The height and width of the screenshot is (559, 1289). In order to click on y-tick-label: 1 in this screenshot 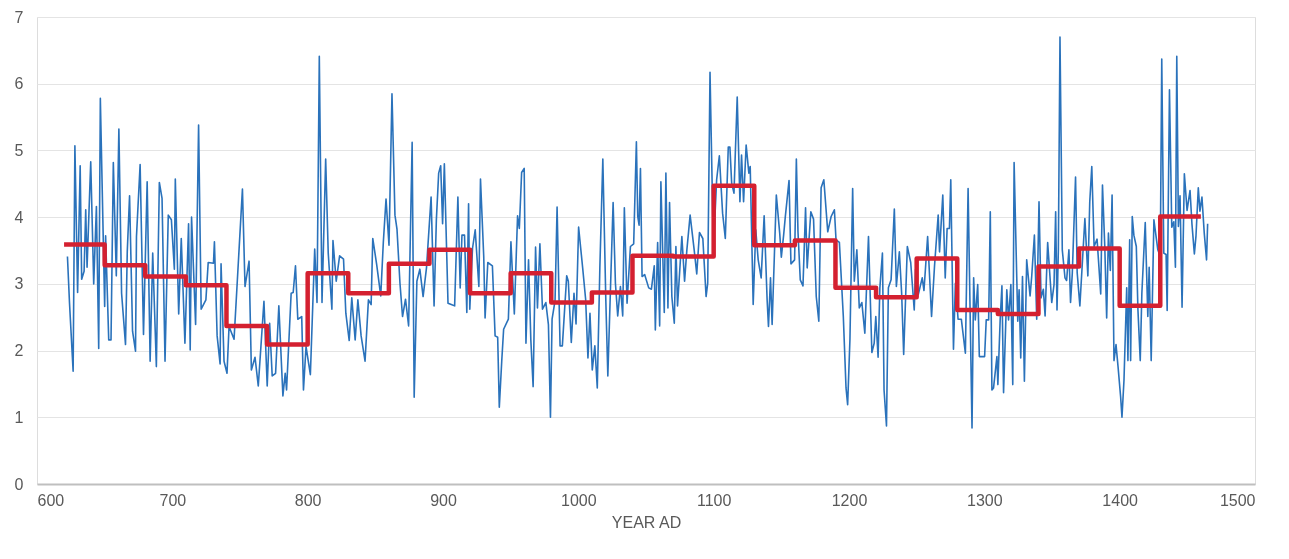, I will do `click(19, 417)`.